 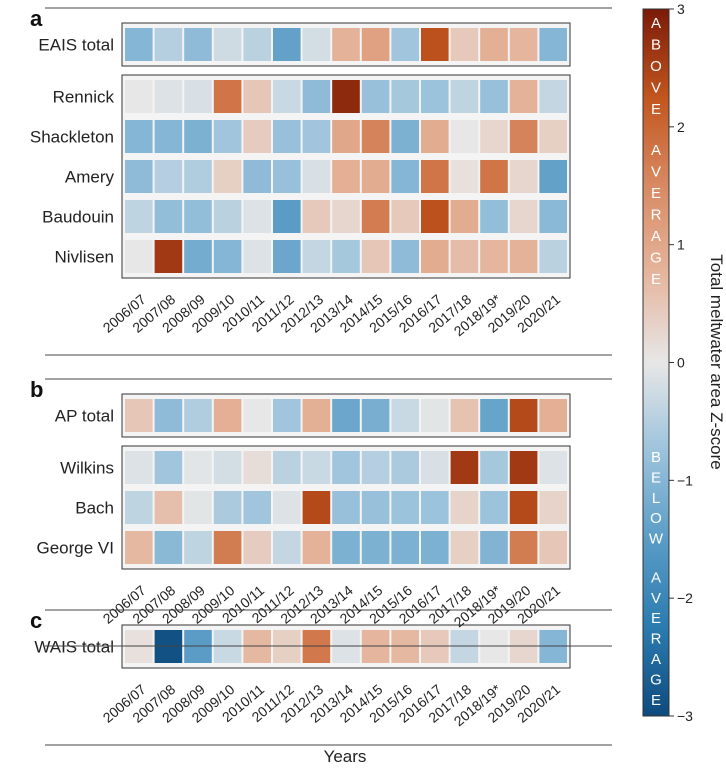 What do you see at coordinates (656, 539) in the screenshot?
I see `colorbar-below-label-letter: W` at bounding box center [656, 539].